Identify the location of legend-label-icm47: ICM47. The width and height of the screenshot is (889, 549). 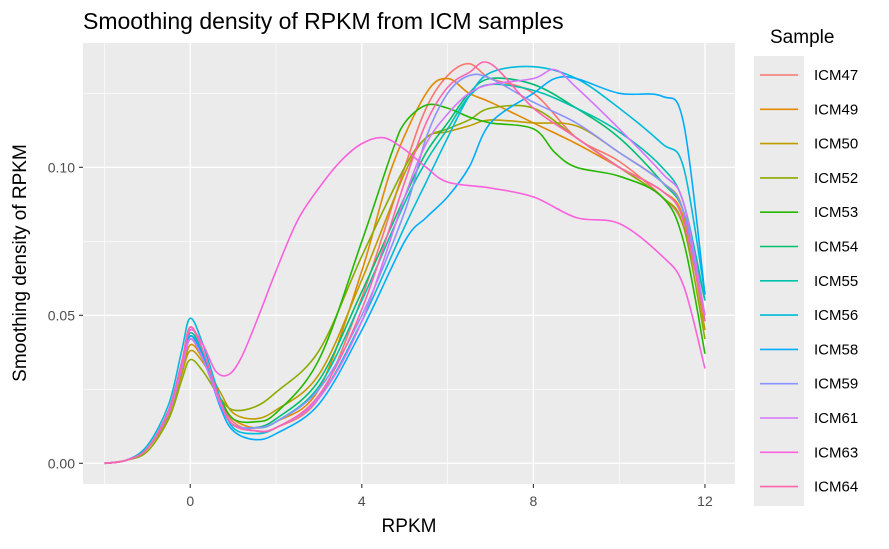
(836, 75).